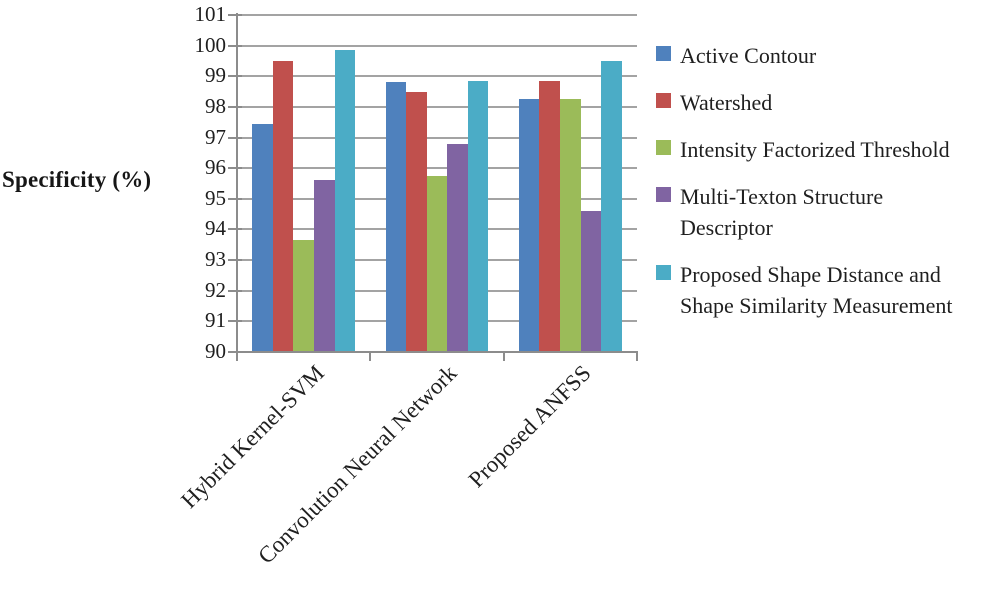 The height and width of the screenshot is (605, 1000). I want to click on legend-item: Active Contour, so click(813, 55).